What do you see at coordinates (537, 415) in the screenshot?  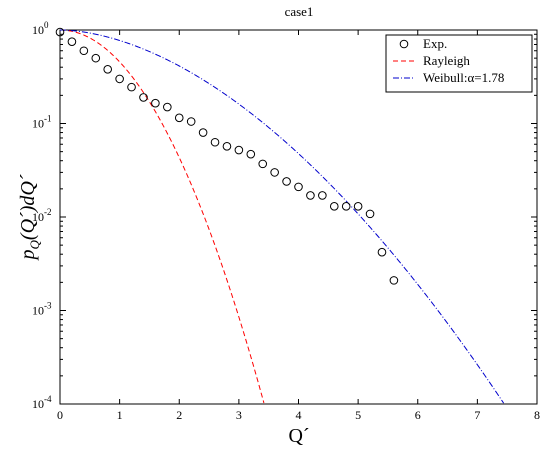 I see `x-tick-label: 8` at bounding box center [537, 415].